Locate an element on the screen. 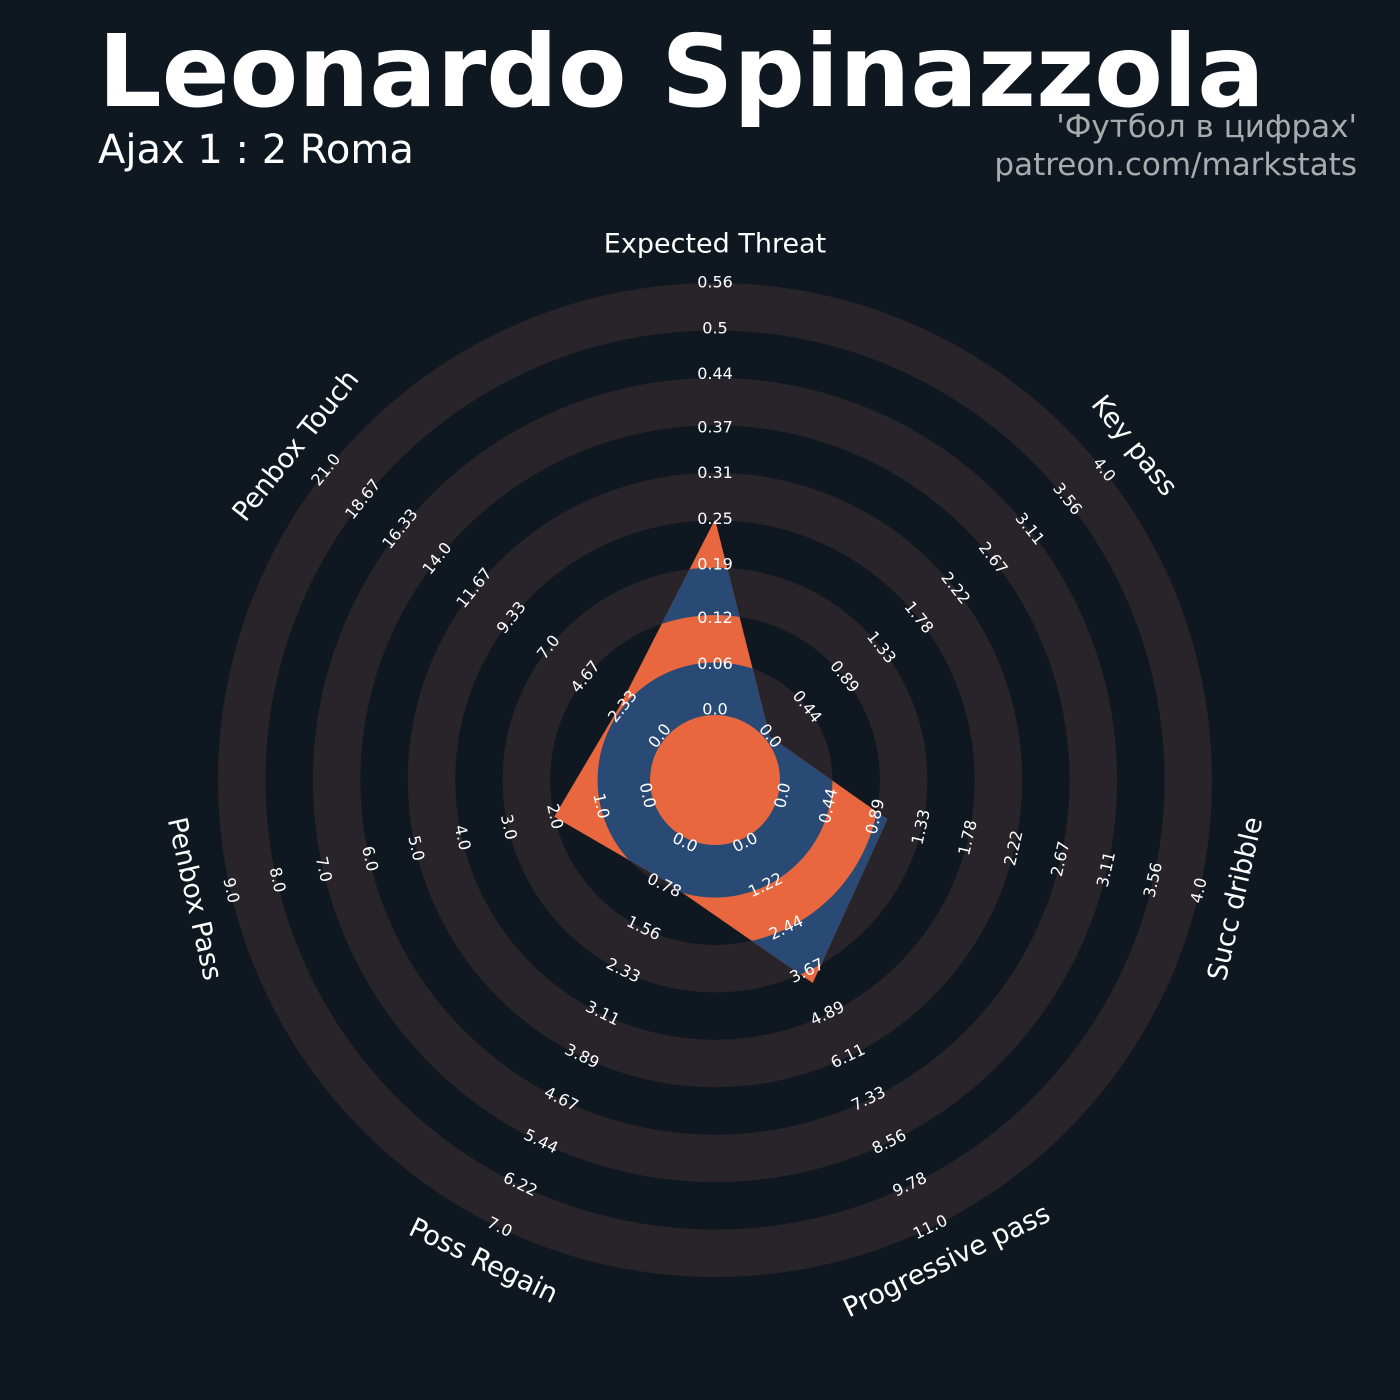  tick-label: 0.0 is located at coordinates (714, 709).